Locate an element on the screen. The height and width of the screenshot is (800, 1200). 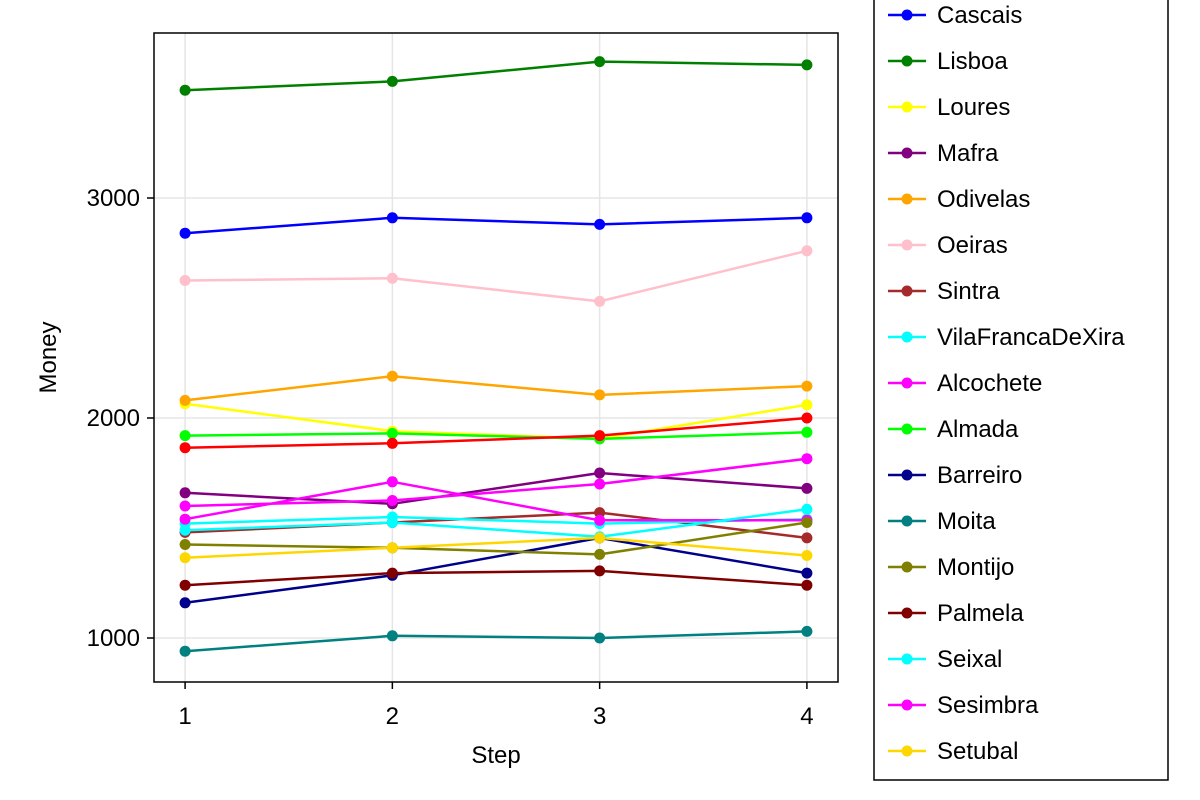
y-tick-label: 3000 is located at coordinates (113, 198).